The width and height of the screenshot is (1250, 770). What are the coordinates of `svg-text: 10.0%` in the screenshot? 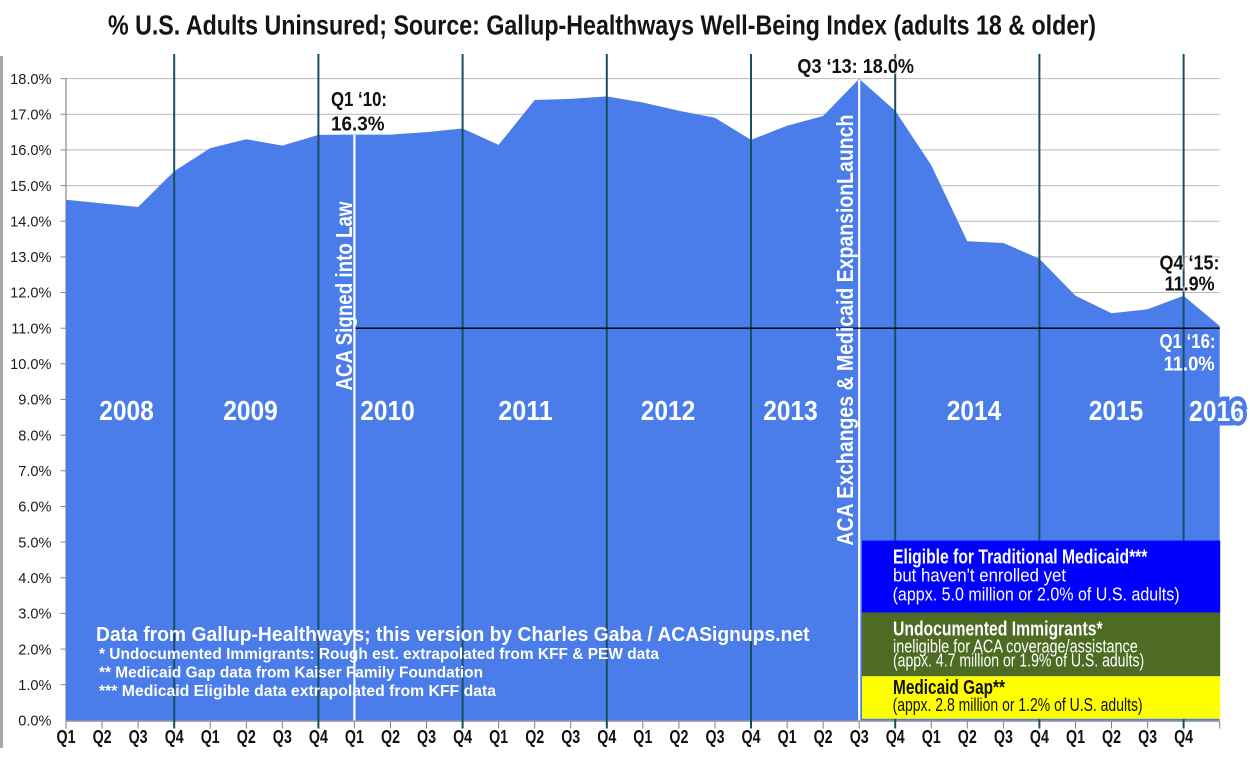 It's located at (30, 365).